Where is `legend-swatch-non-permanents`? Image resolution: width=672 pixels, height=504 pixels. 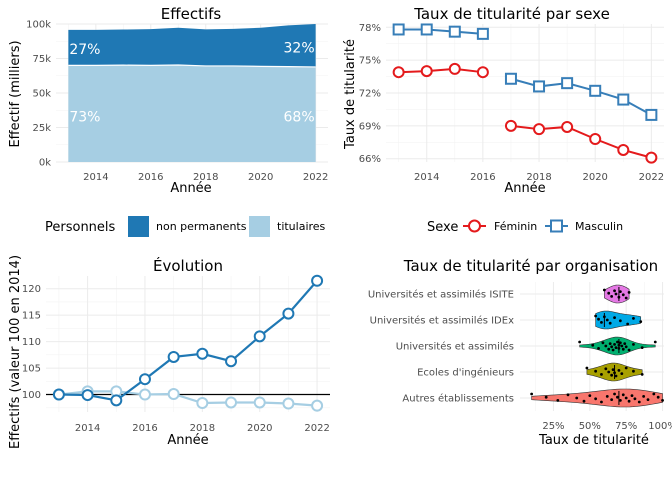 legend-swatch-non-permanents is located at coordinates (138, 226).